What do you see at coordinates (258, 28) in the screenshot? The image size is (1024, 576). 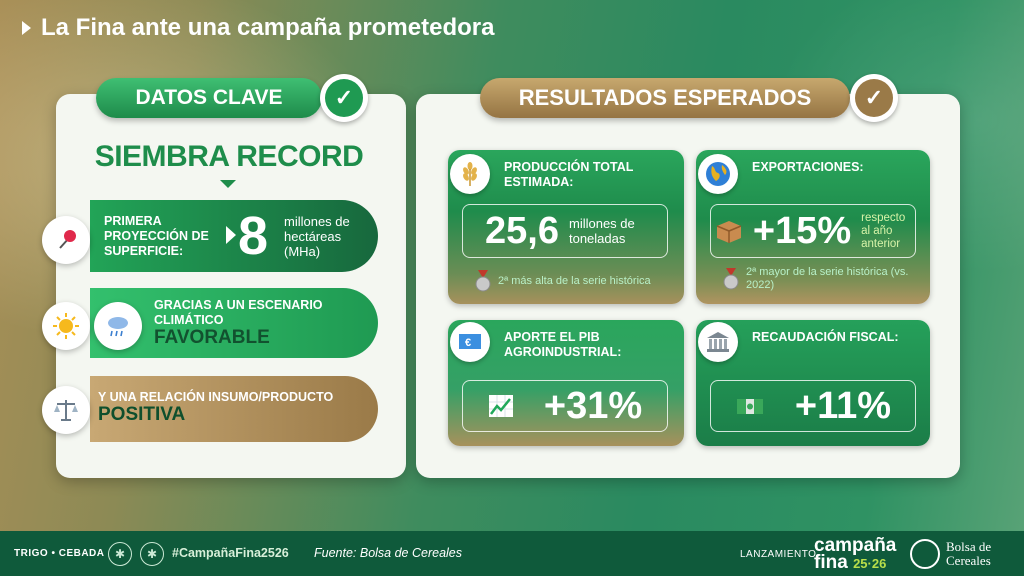 I see `page-title: La Fina ante una campaña prometedora` at bounding box center [258, 28].